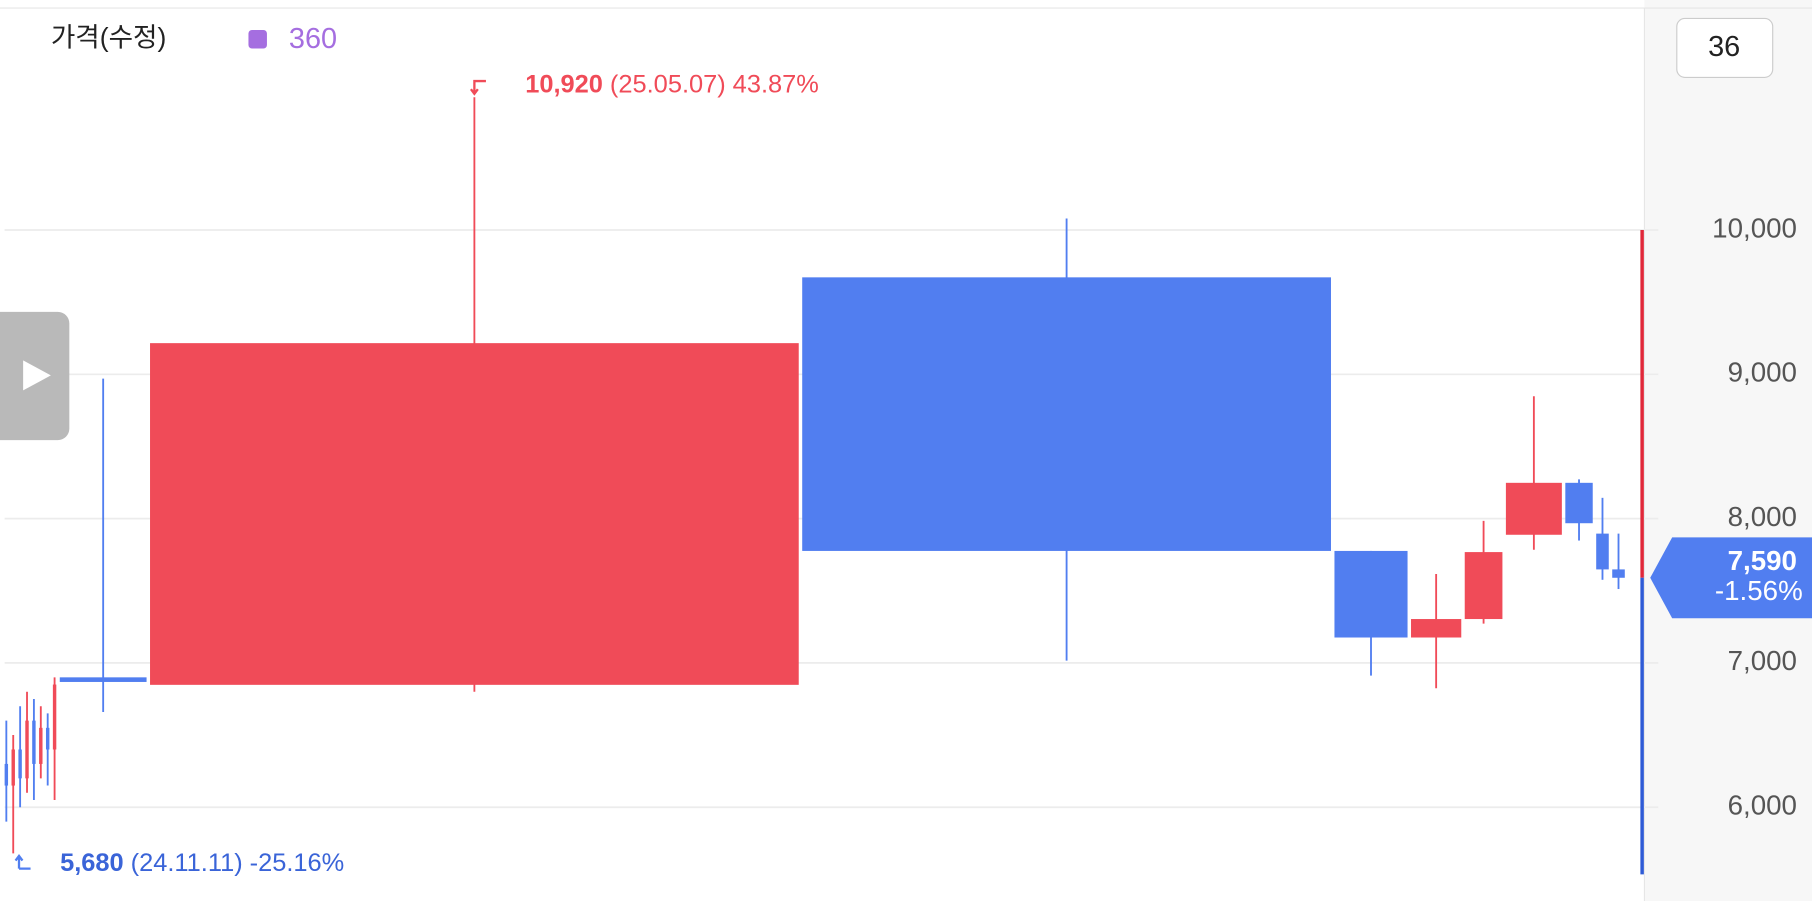  I want to click on min-label: 5,680 (24.11.11) -25.16%, so click(202, 863).